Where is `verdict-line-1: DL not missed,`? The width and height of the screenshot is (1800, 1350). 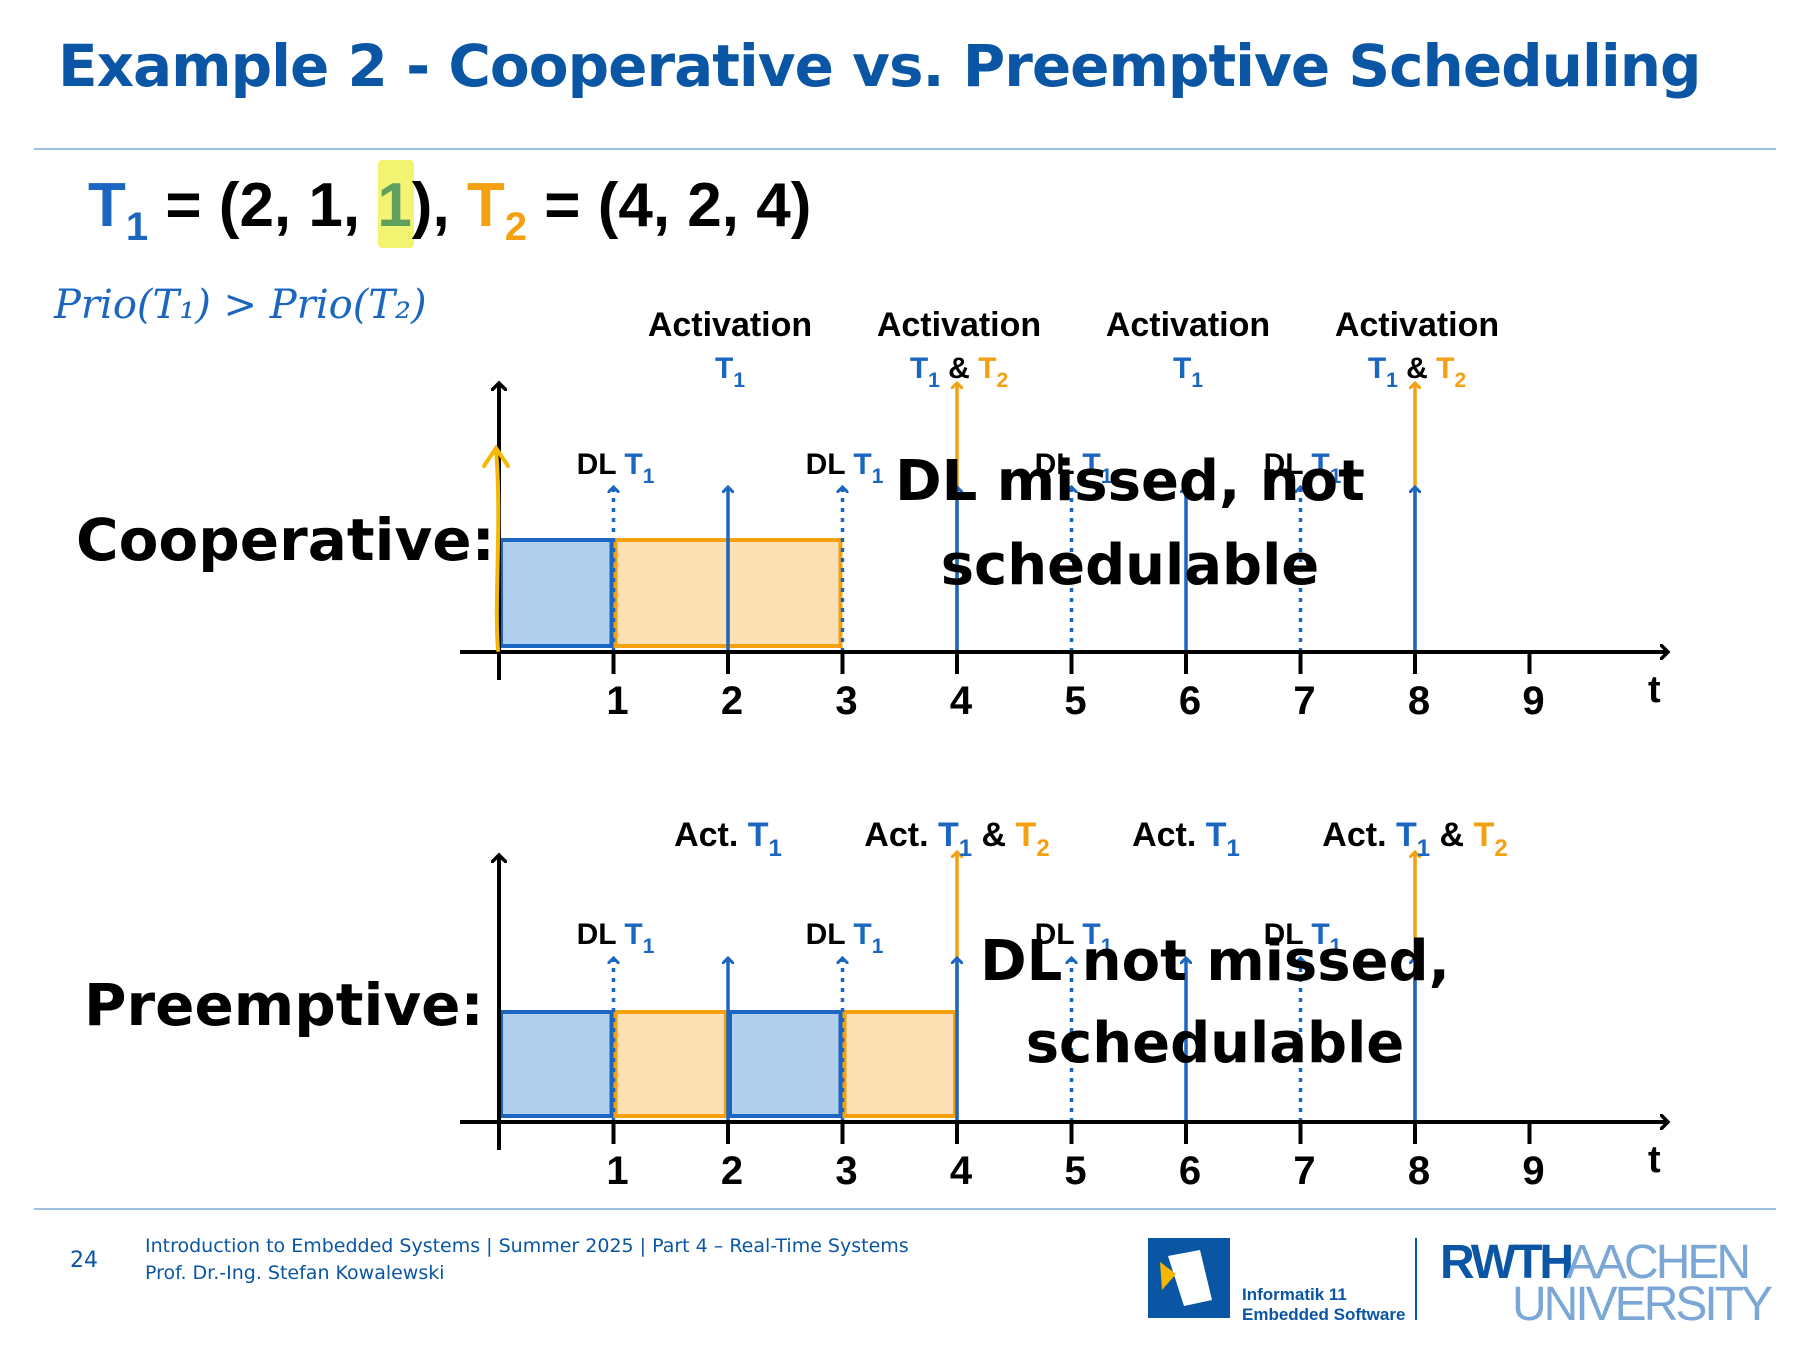
verdict-line-1: DL not missed, is located at coordinates (1215, 961).